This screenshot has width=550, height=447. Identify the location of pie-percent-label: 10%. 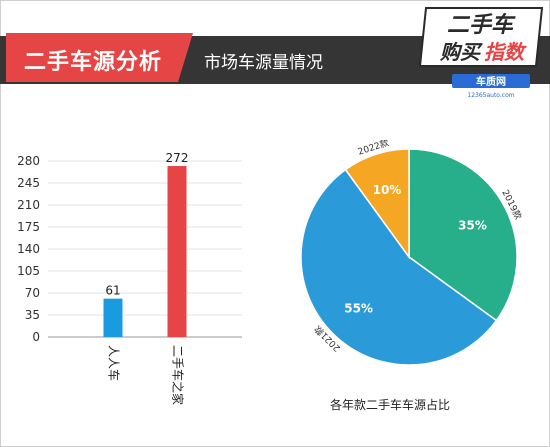
(387, 190).